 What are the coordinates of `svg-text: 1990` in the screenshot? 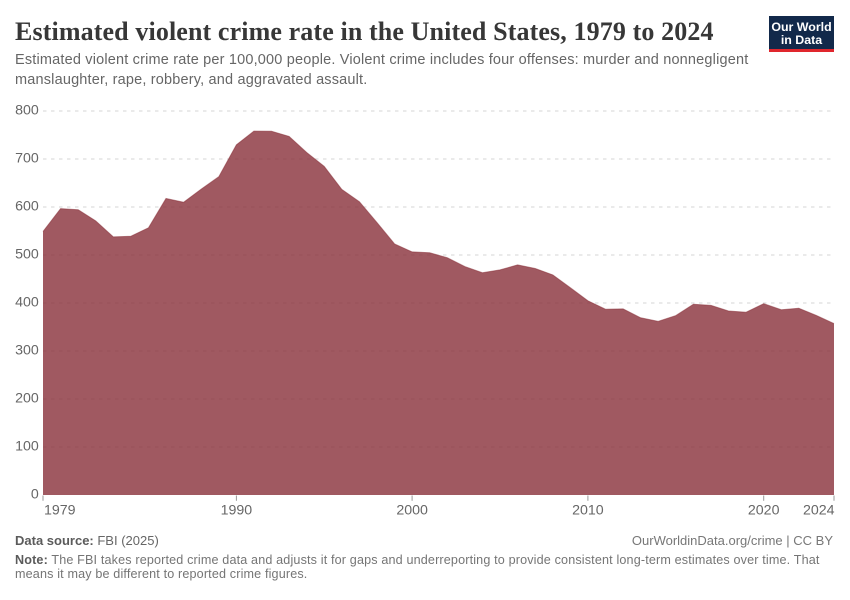 It's located at (237, 511).